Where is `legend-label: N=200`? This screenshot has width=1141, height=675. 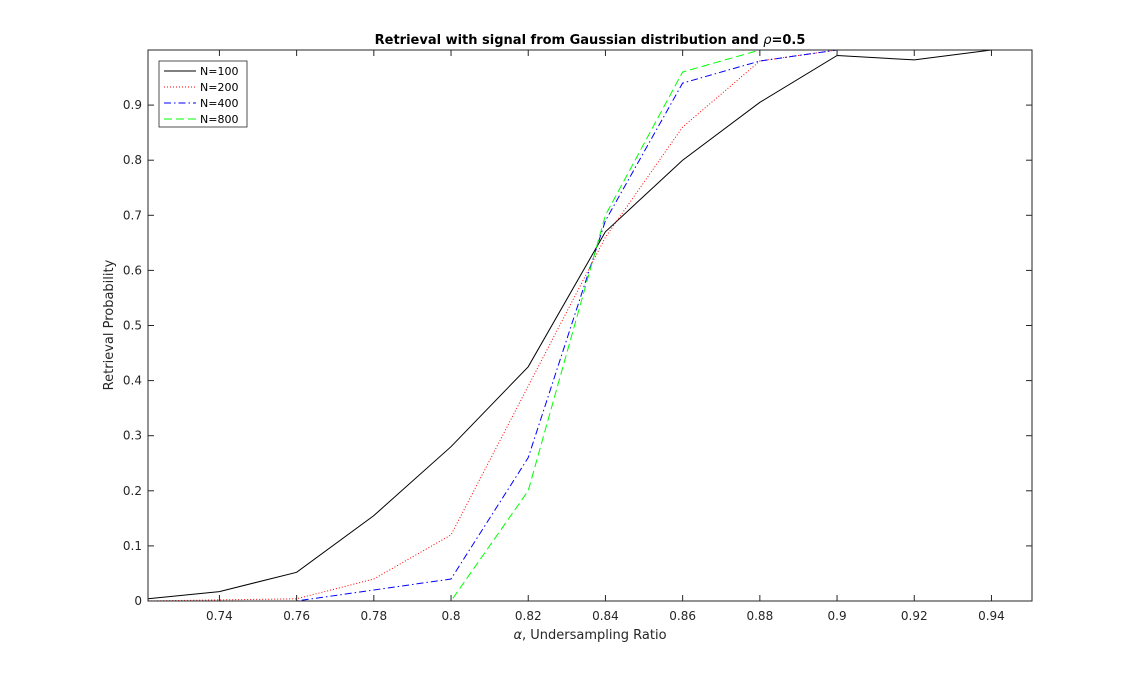
legend-label: N=200 is located at coordinates (219, 87).